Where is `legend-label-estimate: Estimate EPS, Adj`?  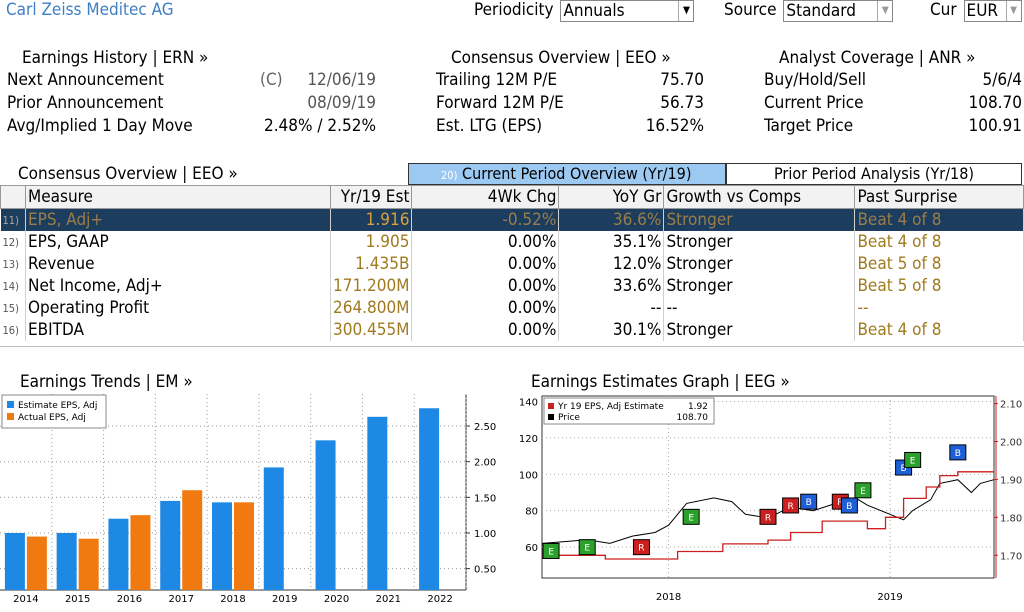 legend-label-estimate: Estimate EPS, Adj is located at coordinates (57, 406).